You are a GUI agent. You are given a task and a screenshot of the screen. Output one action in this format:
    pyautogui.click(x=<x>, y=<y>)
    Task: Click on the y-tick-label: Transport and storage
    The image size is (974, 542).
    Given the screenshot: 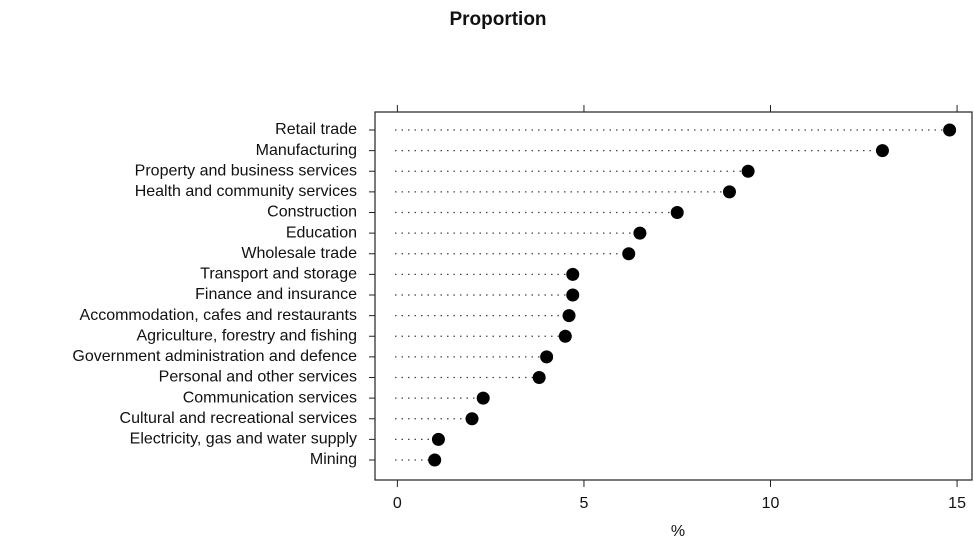 What is the action you would take?
    pyautogui.click(x=278, y=274)
    